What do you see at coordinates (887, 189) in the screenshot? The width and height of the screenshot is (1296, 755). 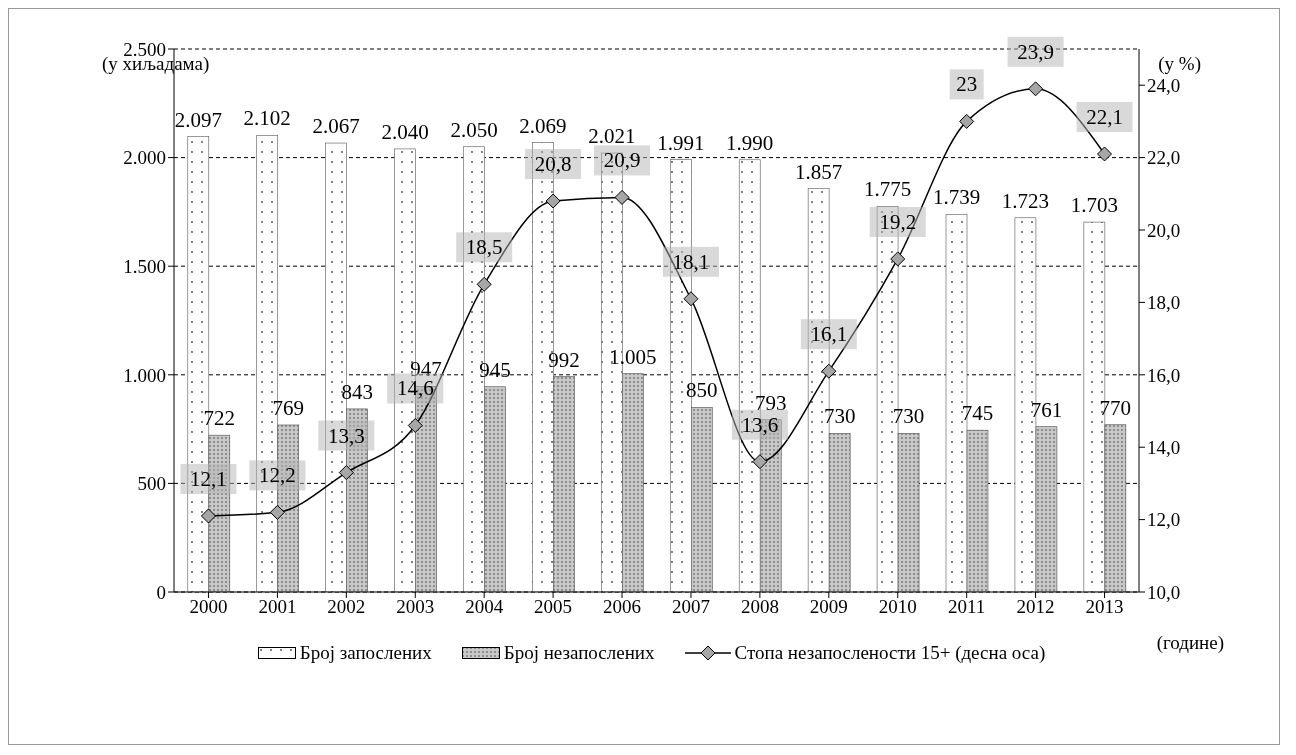 I see `data-label: 1.775` at bounding box center [887, 189].